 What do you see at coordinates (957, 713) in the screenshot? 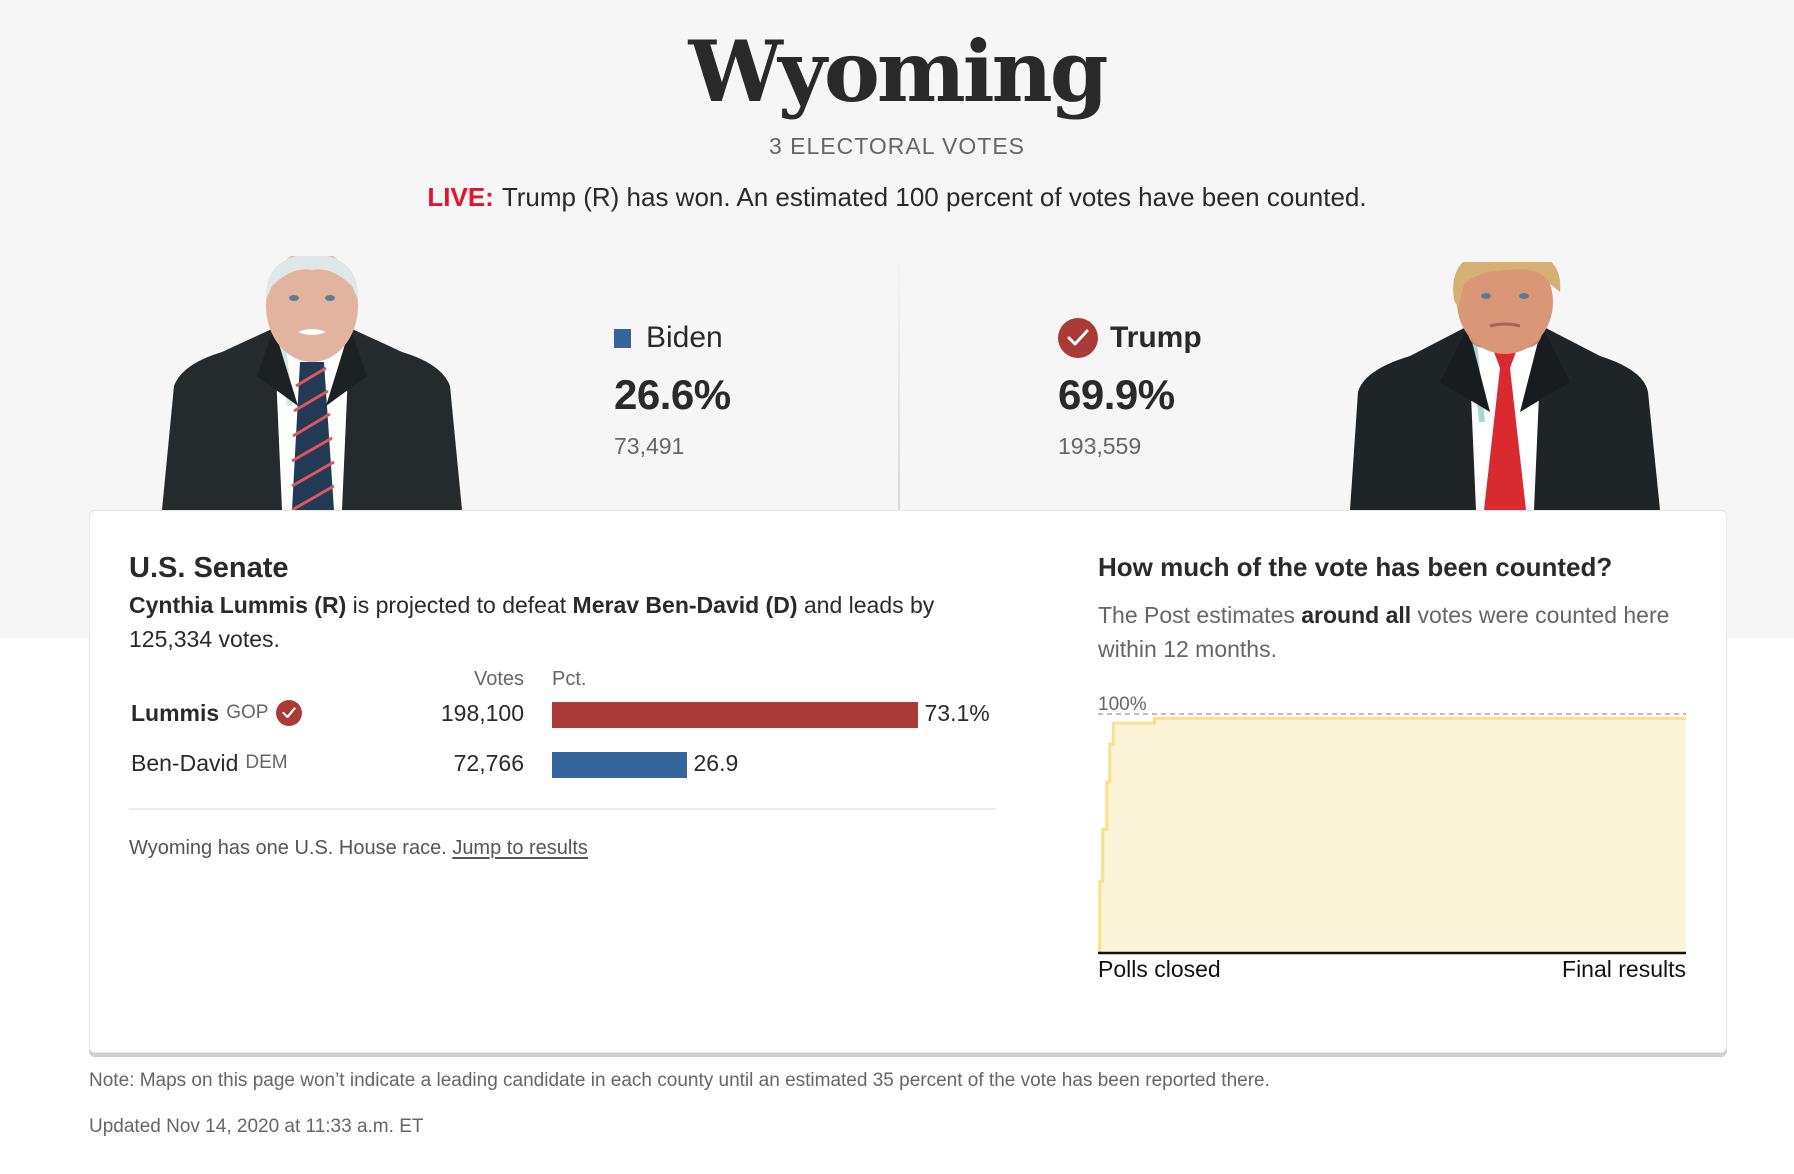
I see `pct-value: 73.1%` at bounding box center [957, 713].